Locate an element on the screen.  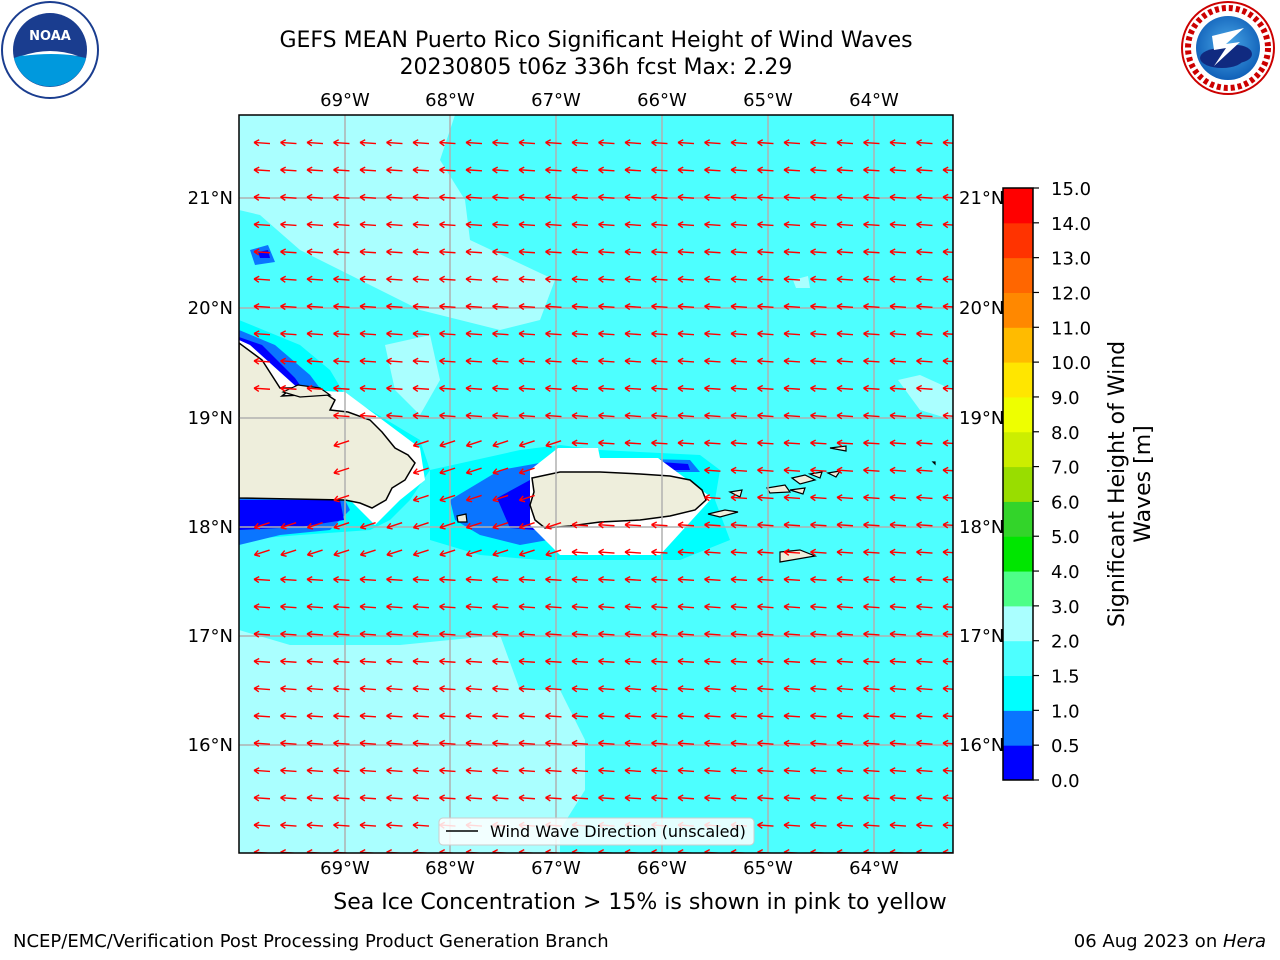
legend-label: Wind Wave Direction (unscaled) is located at coordinates (618, 831).